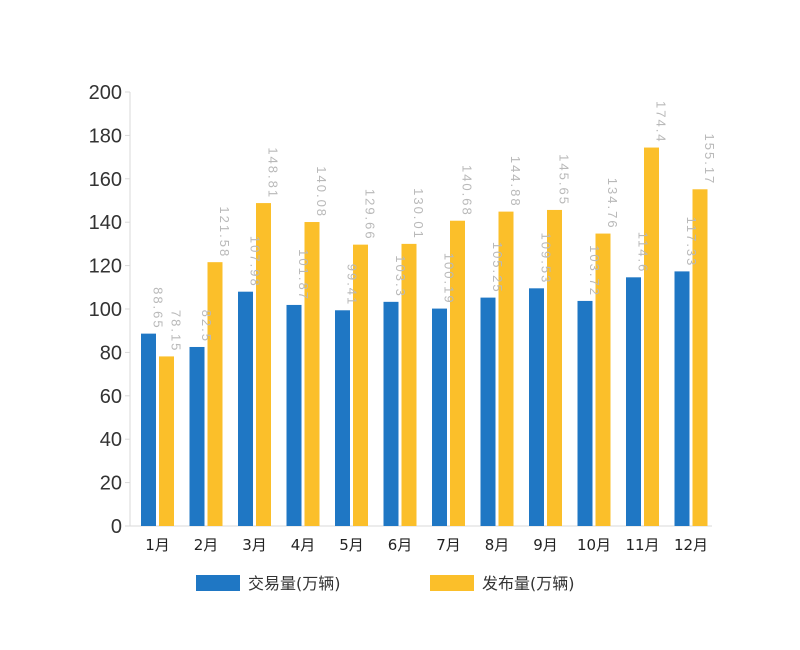  What do you see at coordinates (158, 308) in the screenshot?
I see `data-label: 88.65` at bounding box center [158, 308].